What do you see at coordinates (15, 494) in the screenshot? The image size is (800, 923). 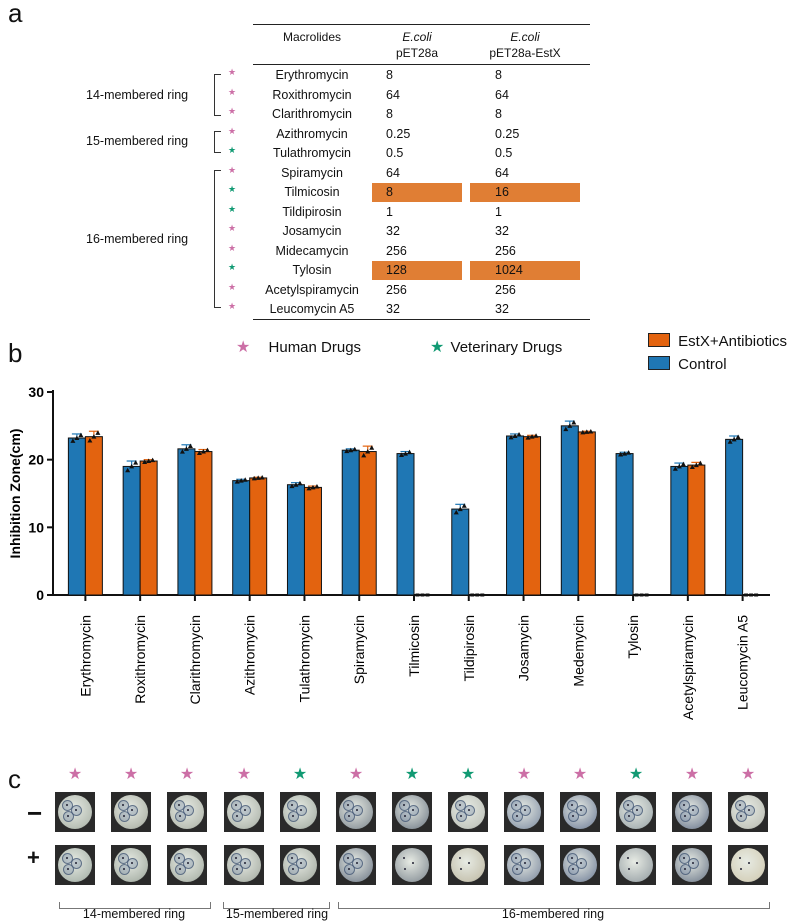 I see `y-axis-label: Inhibition Zone(cm)` at bounding box center [15, 494].